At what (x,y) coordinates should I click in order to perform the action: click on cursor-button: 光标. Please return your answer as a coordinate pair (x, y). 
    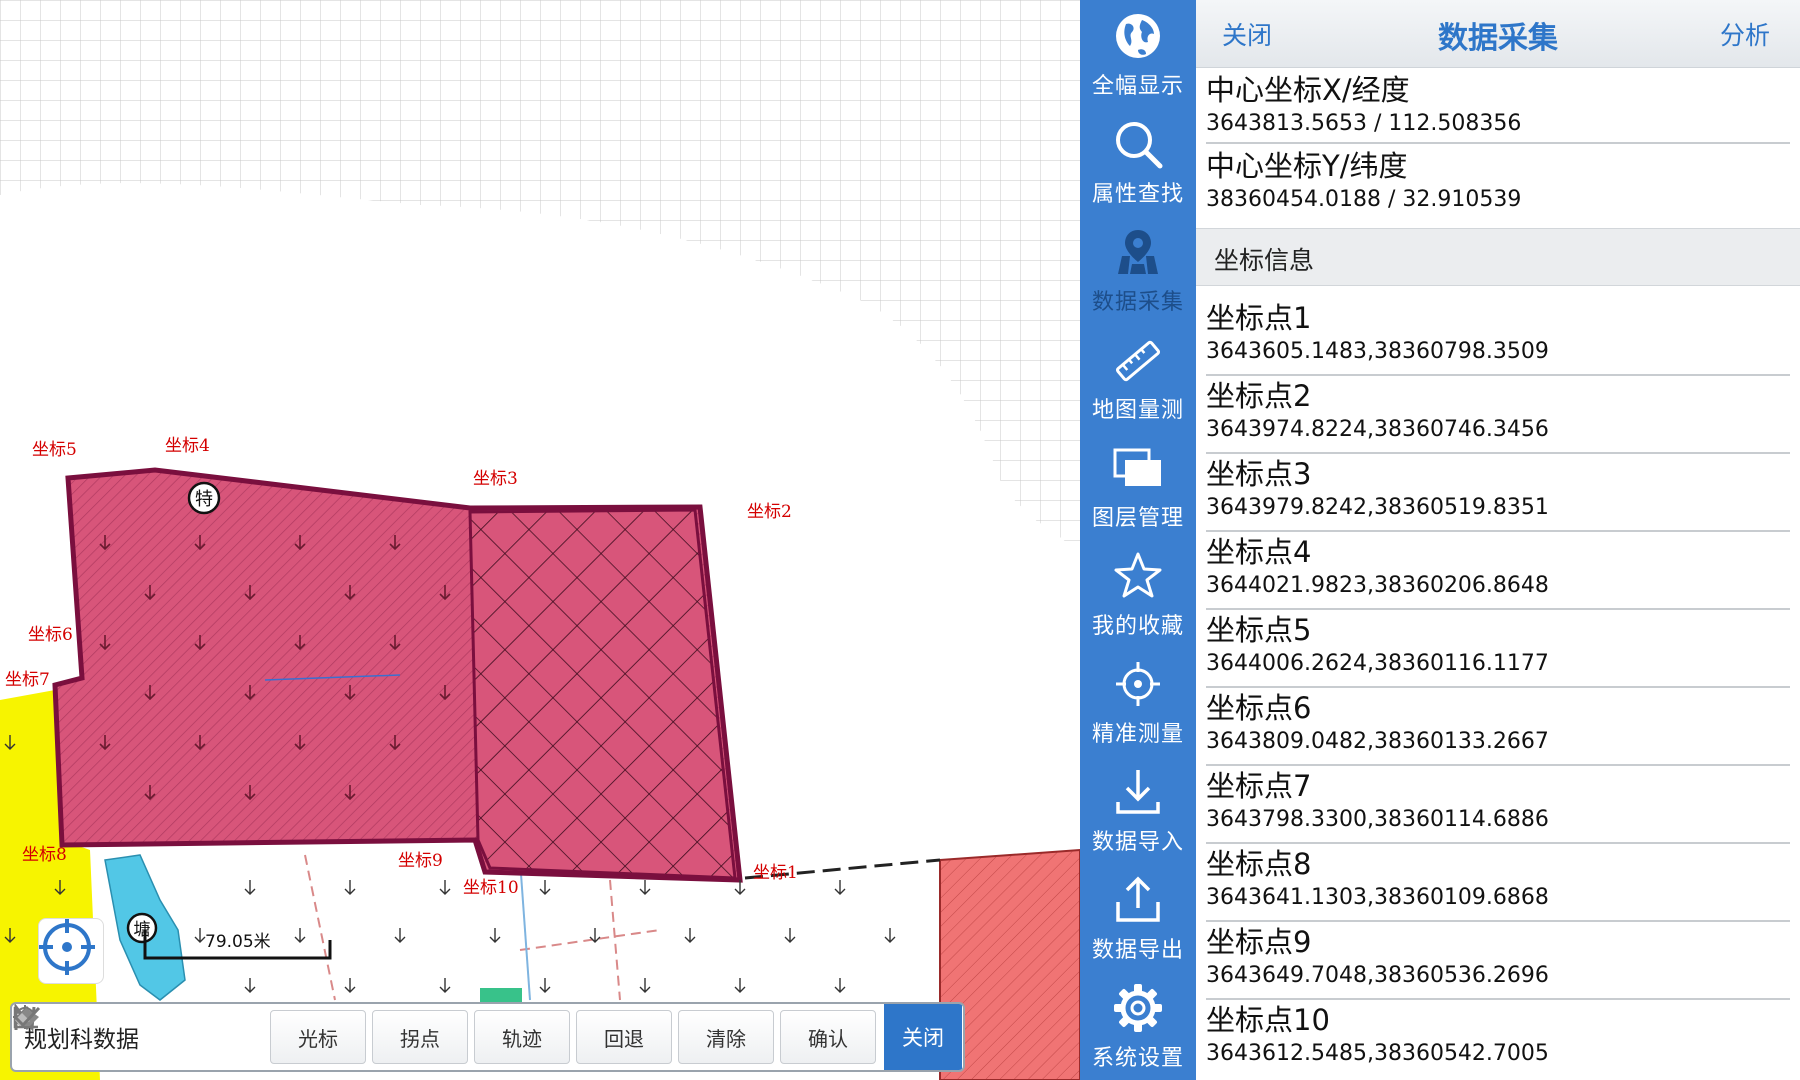
    Looking at the image, I should click on (189, 1034).